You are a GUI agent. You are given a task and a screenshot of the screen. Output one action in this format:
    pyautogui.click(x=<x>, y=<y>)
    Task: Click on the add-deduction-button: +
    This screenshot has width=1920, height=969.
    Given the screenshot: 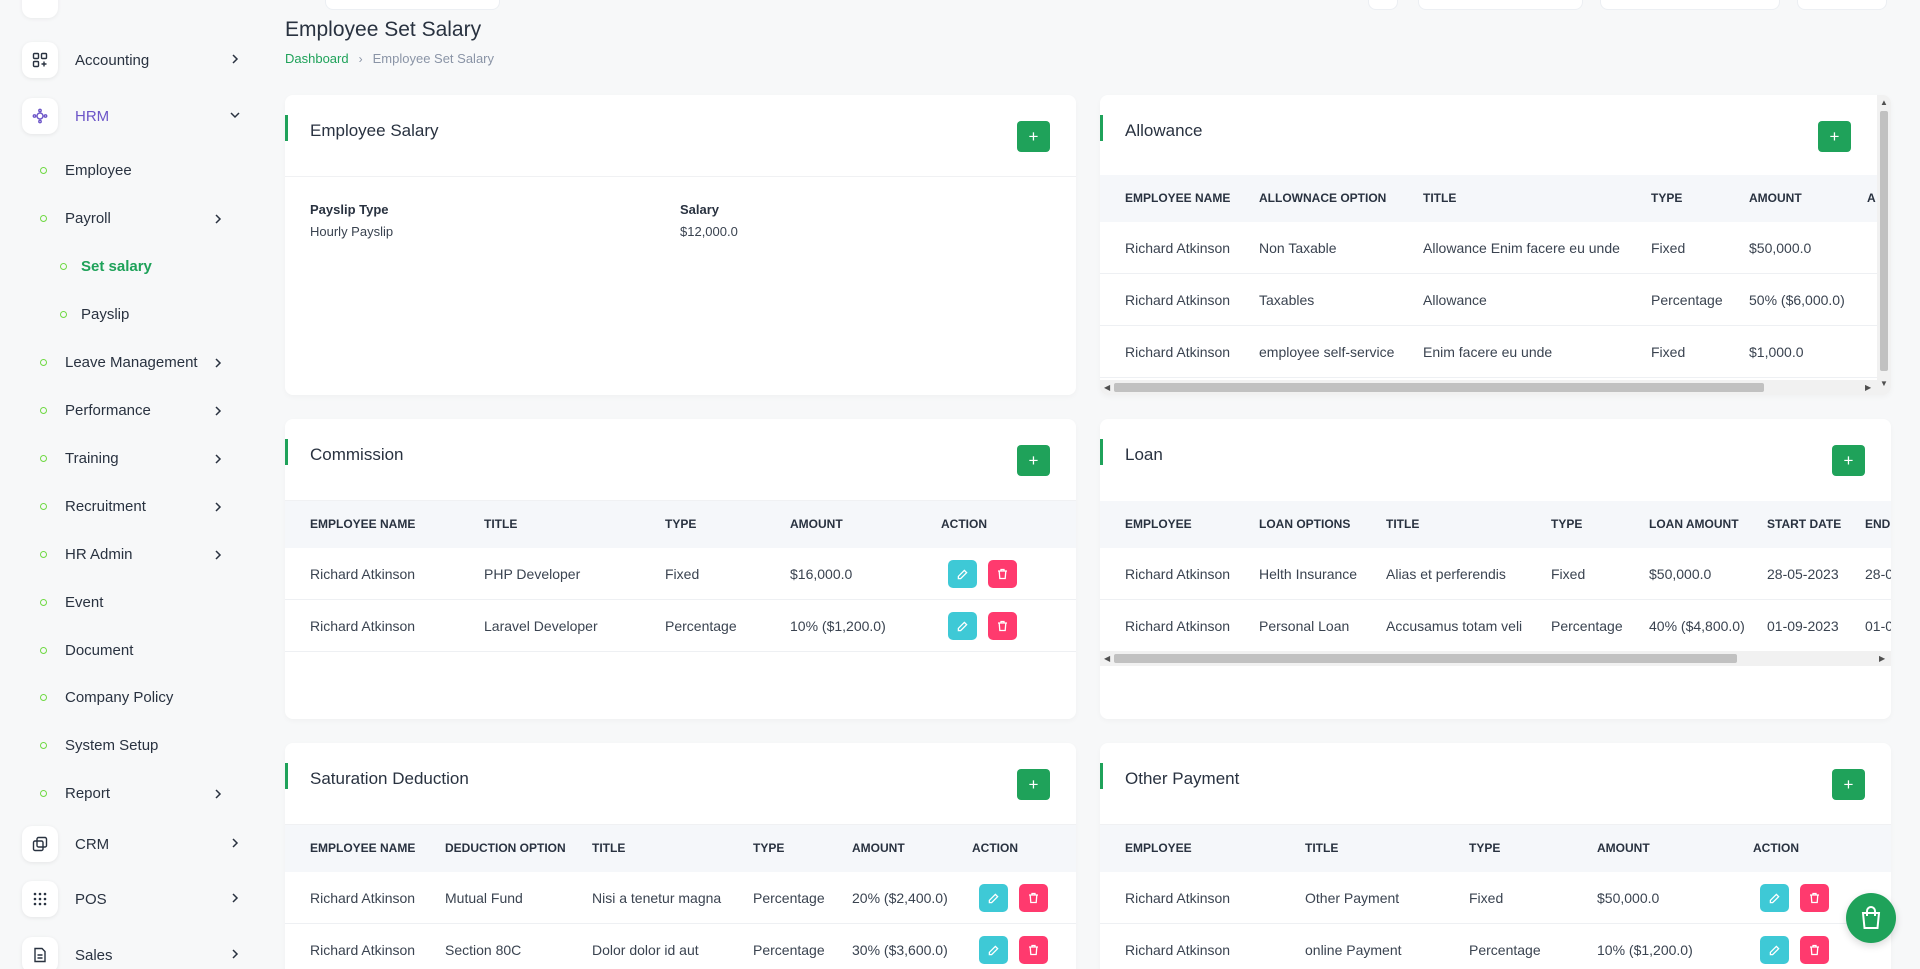 What is the action you would take?
    pyautogui.click(x=1033, y=784)
    